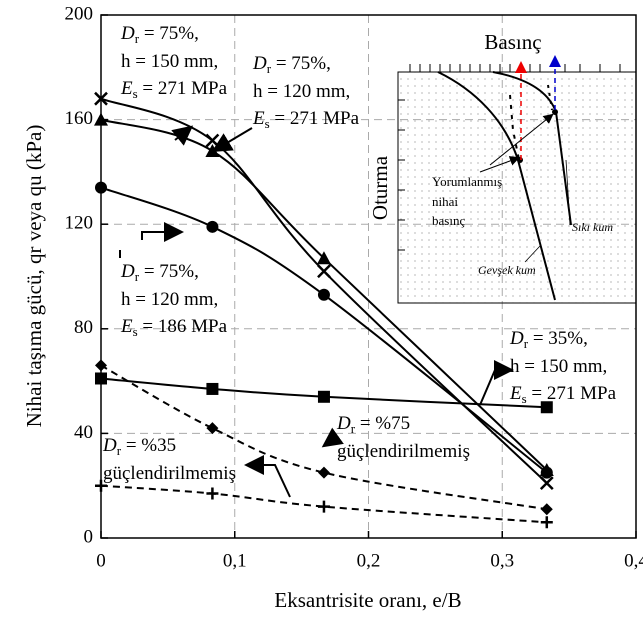  Describe the element at coordinates (83, 327) in the screenshot. I see `y-tick-label: 80` at that location.